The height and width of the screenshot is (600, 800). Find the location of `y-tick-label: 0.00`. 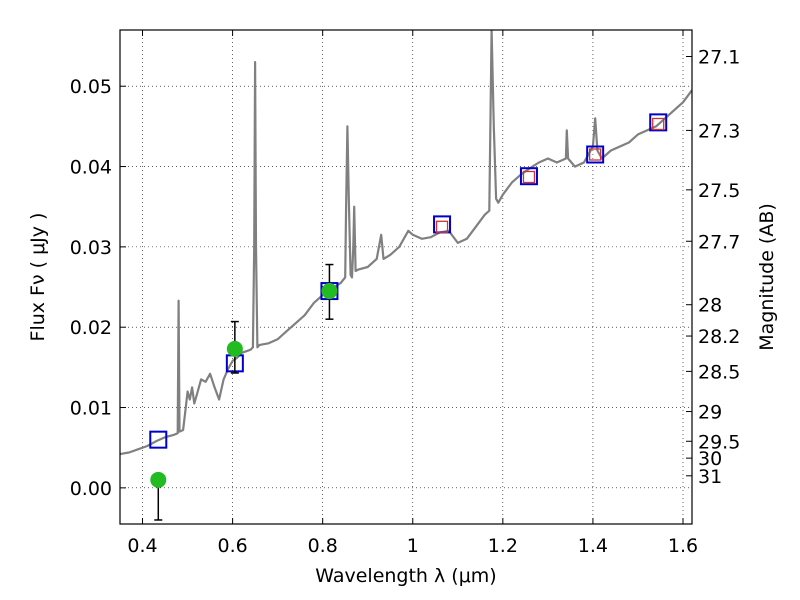

y-tick-label: 0.00 is located at coordinates (91, 489).